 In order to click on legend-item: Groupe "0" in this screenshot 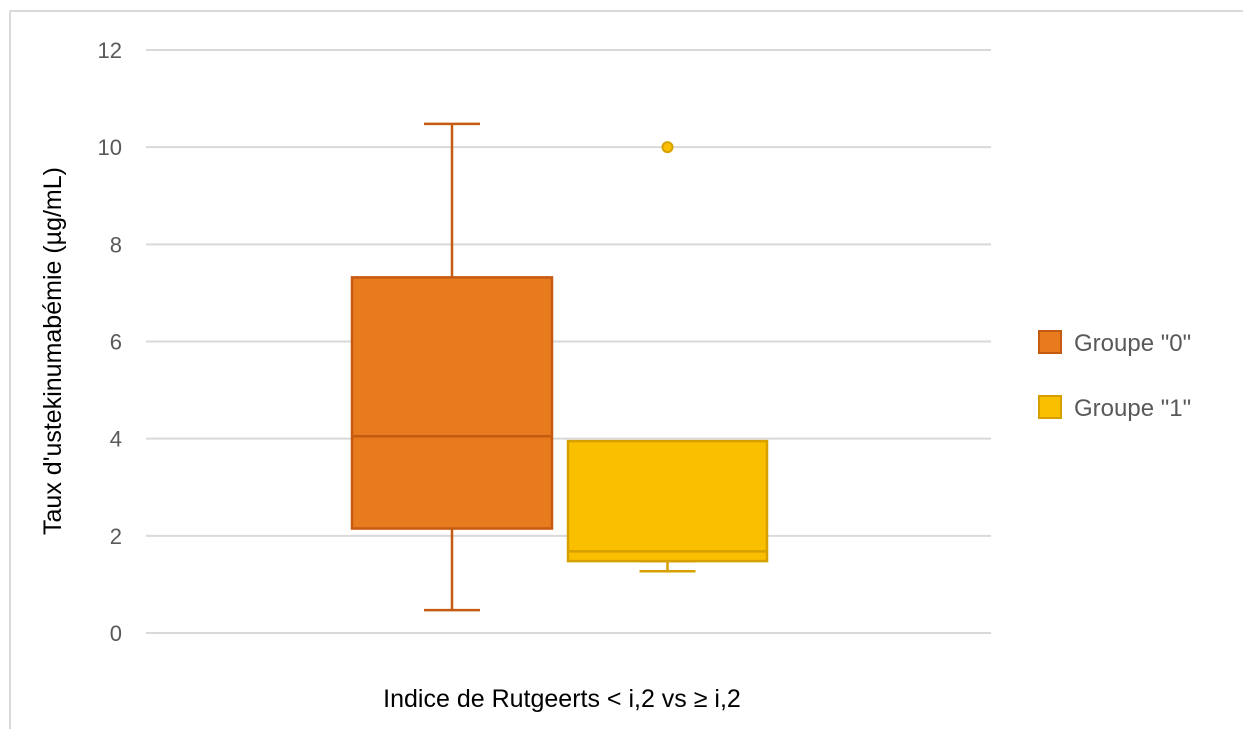, I will do `click(1114, 343)`.